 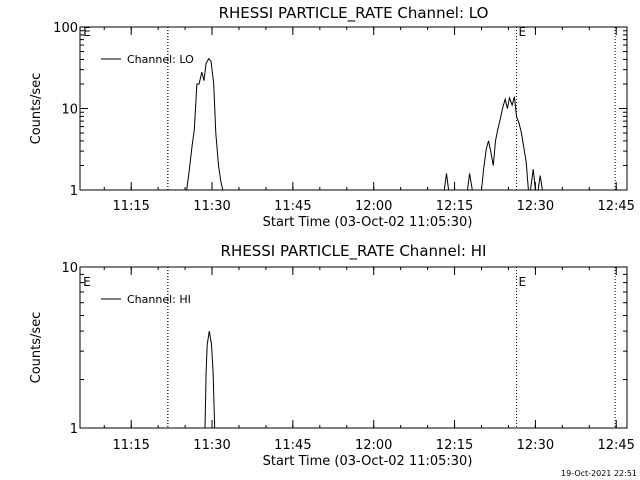 What do you see at coordinates (354, 251) in the screenshot?
I see `chart-title: RHESSI PARTICLE_RATE Channel: HI` at bounding box center [354, 251].